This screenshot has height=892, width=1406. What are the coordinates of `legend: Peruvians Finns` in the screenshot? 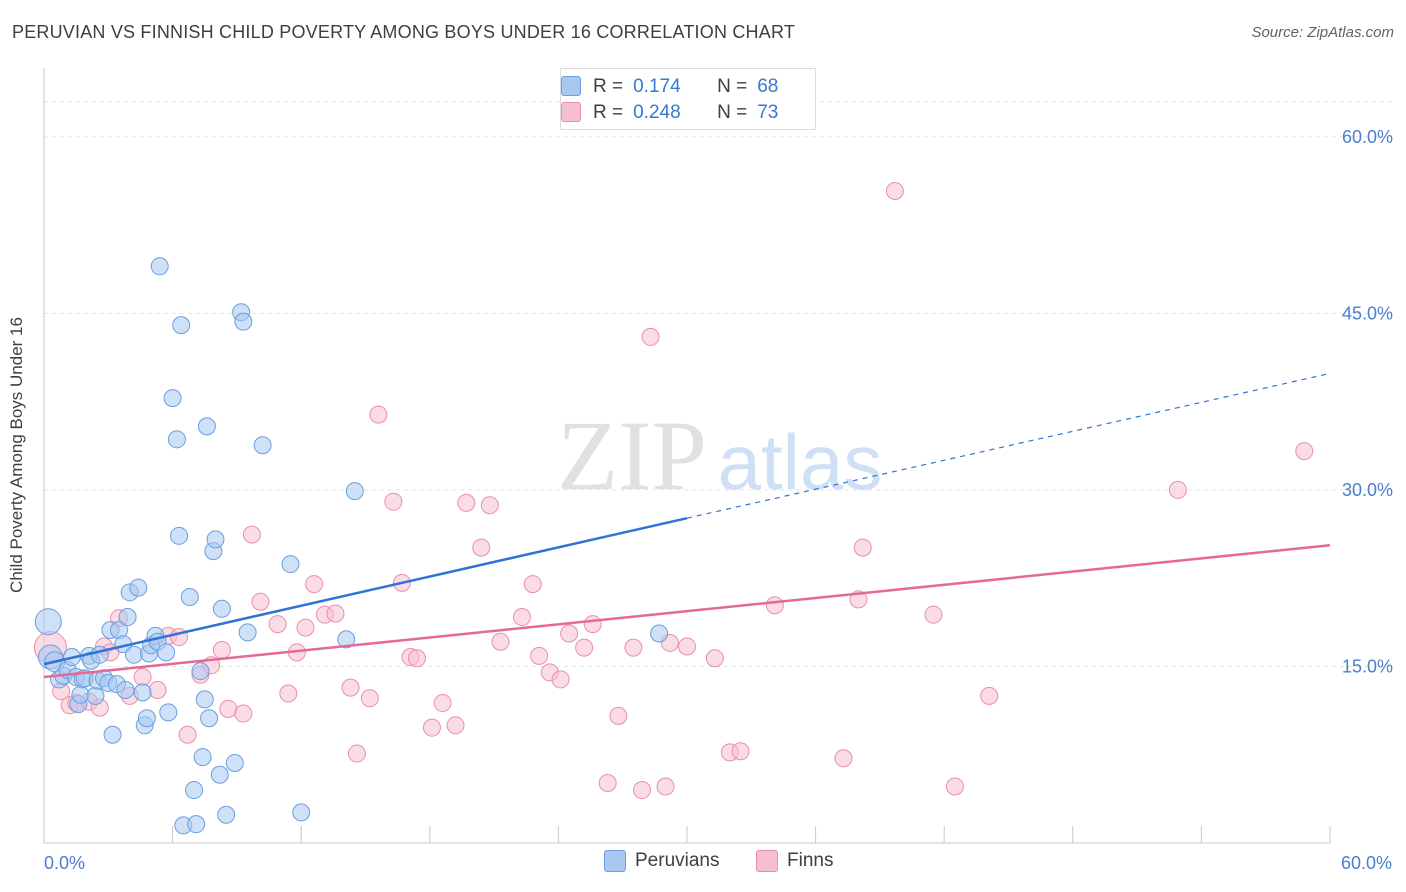 It's located at (703, 864).